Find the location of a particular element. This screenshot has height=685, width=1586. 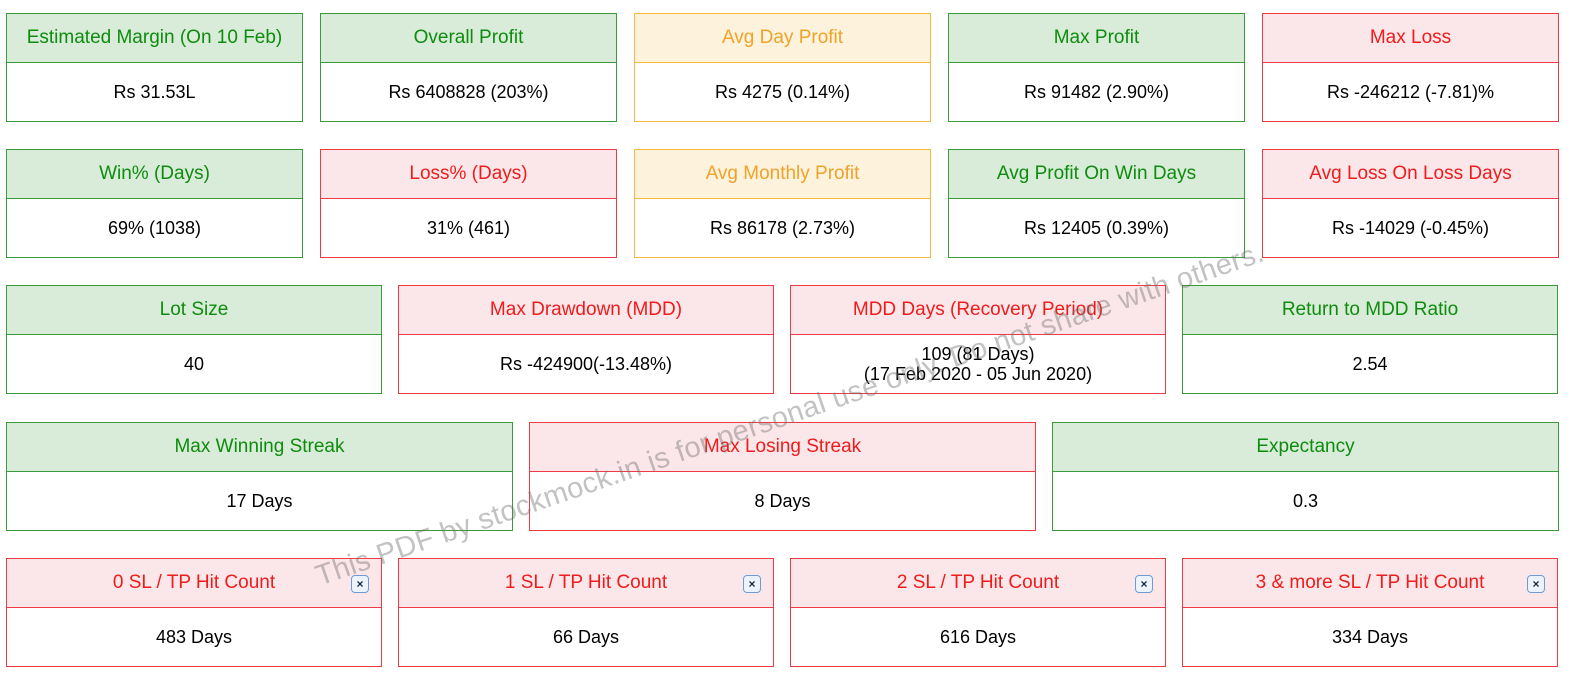

card-title: Lot Size is located at coordinates (194, 310).